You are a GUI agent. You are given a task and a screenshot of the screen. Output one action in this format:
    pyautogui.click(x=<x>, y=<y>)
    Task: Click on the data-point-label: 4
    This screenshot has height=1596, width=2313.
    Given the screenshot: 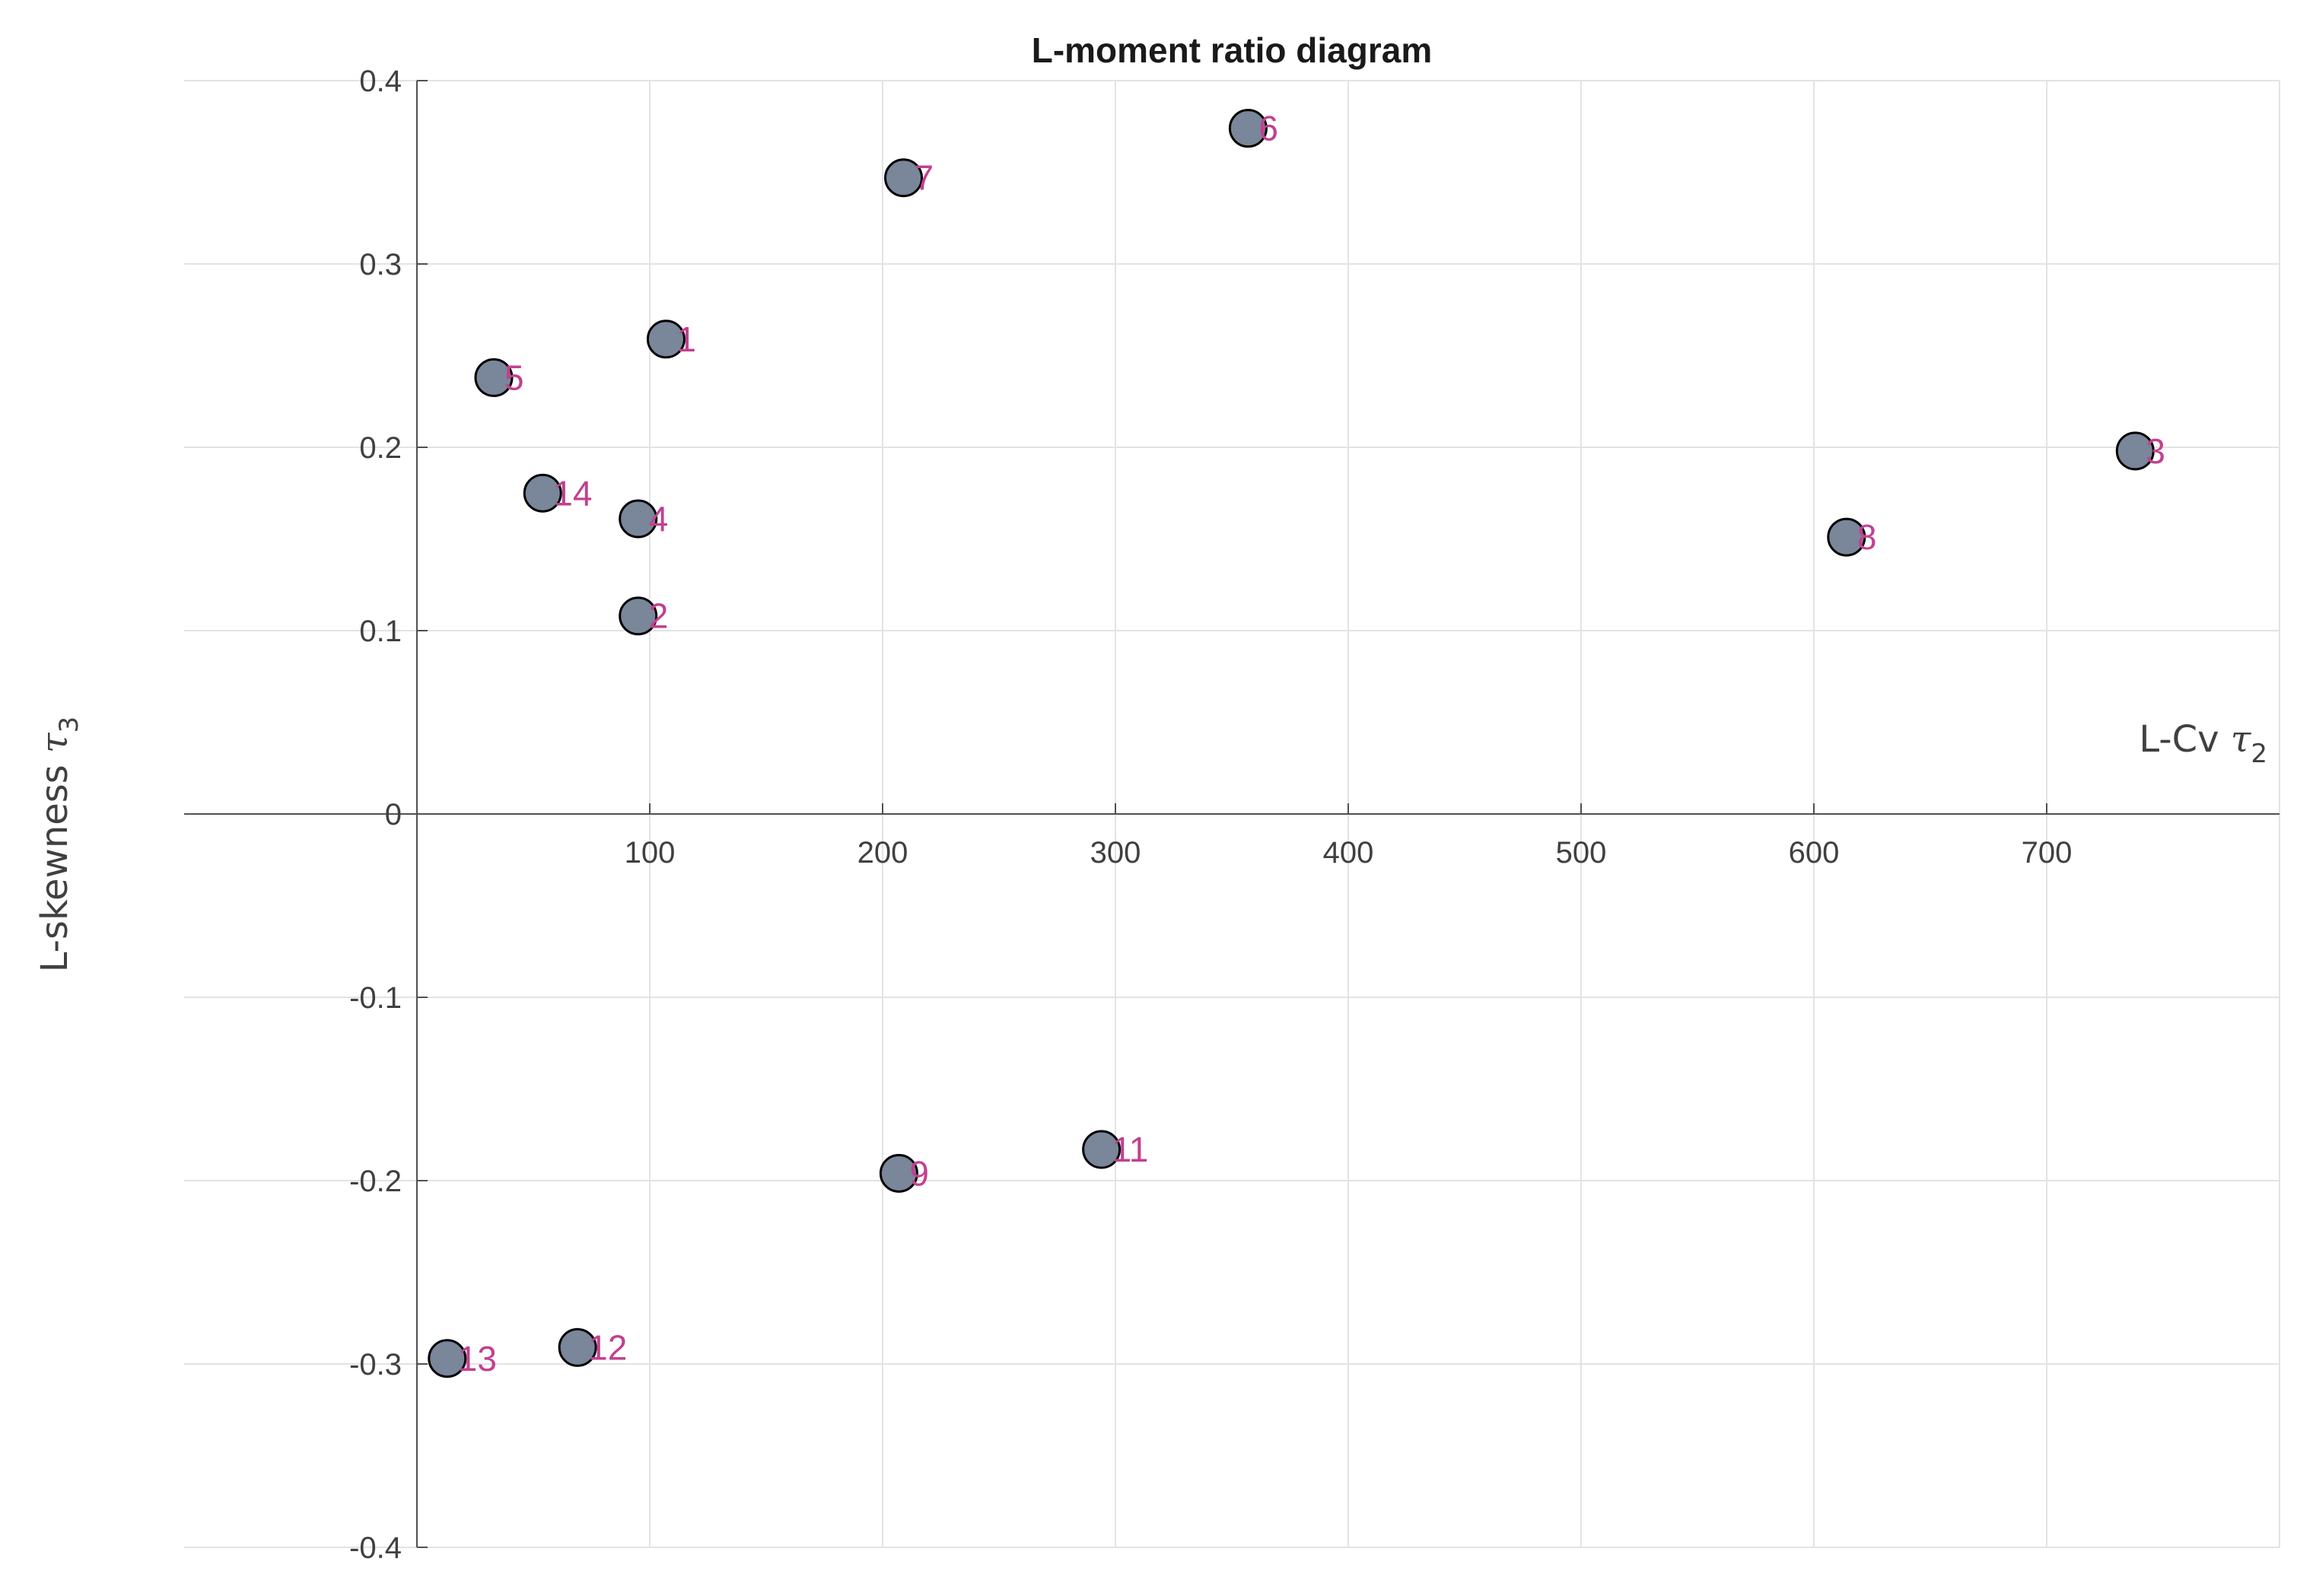 What is the action you would take?
    pyautogui.click(x=659, y=519)
    